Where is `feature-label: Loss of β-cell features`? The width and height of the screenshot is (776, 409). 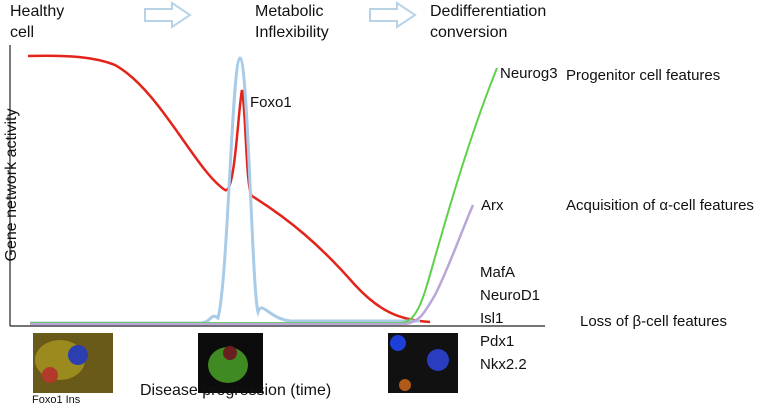 feature-label: Loss of β-cell features is located at coordinates (653, 321).